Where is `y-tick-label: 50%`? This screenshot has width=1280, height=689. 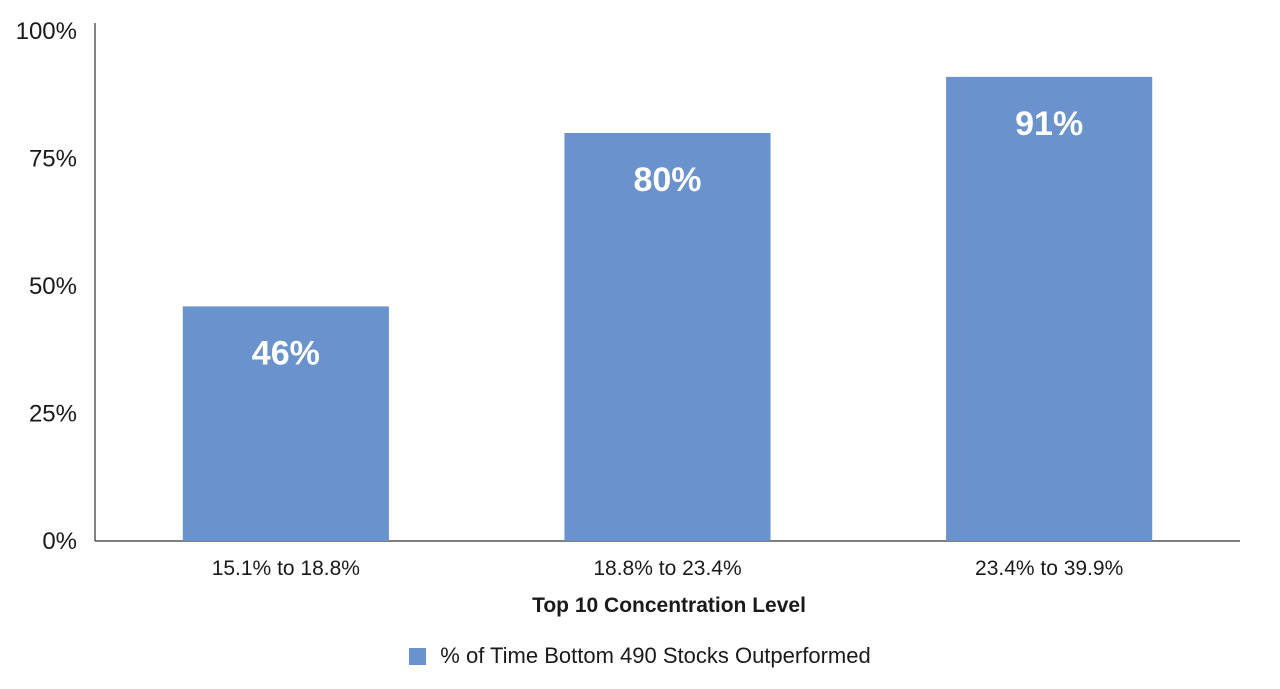 y-tick-label: 50% is located at coordinates (53, 286).